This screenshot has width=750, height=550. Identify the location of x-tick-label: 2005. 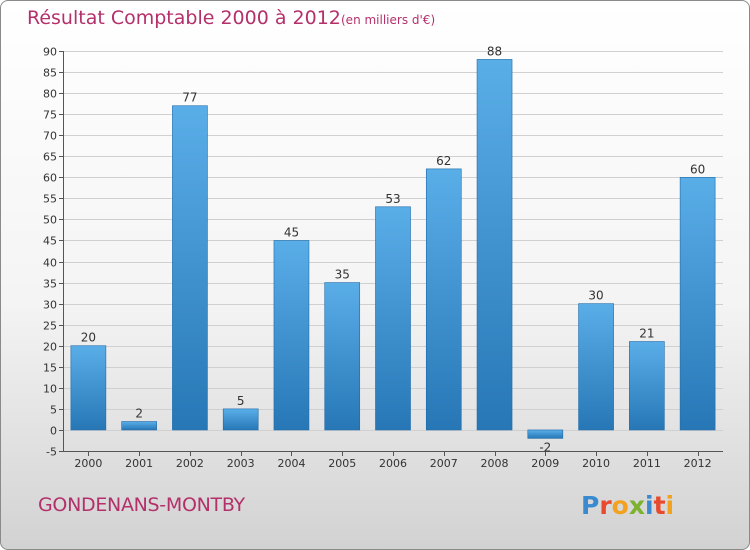
(342, 463).